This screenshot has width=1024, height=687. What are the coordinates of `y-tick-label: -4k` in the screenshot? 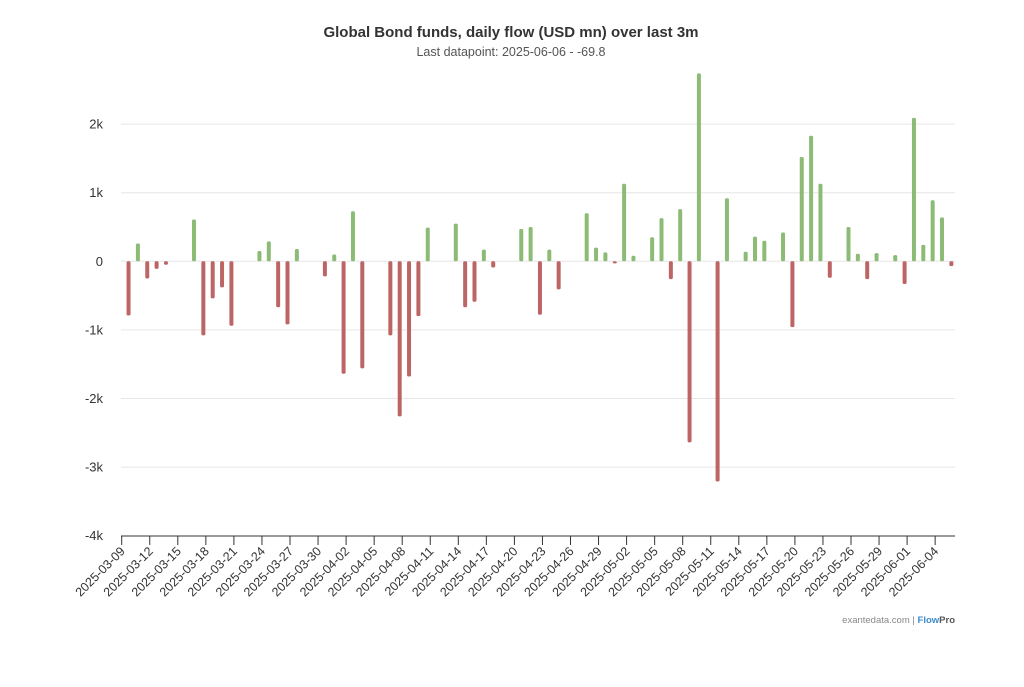 It's located at (94, 535).